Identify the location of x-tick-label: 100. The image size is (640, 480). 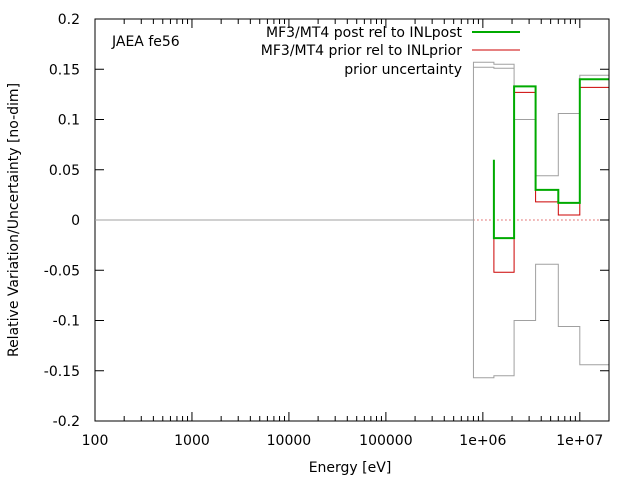
(95, 441).